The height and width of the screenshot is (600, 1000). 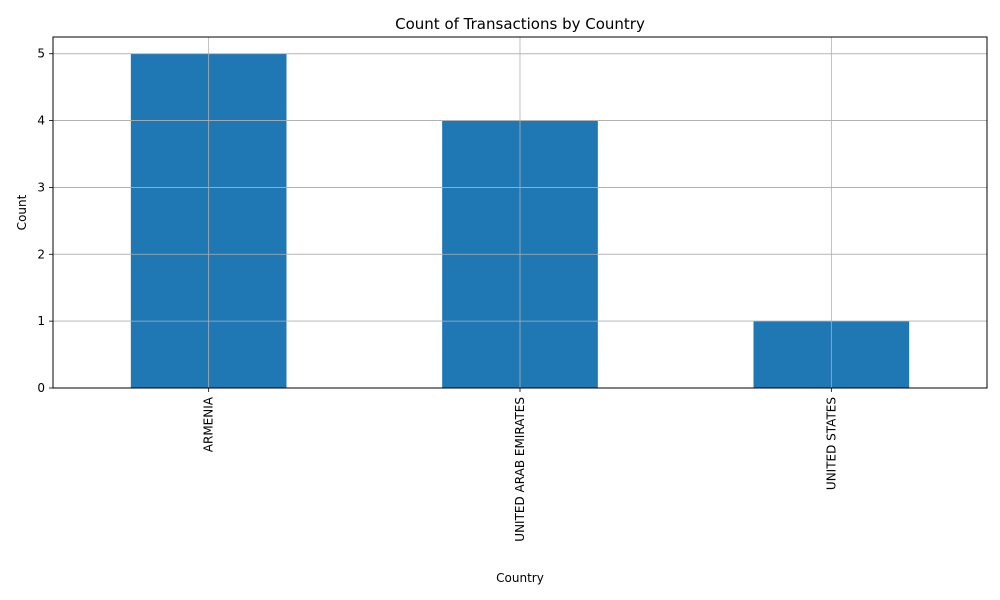 I want to click on y-axis-label: Count, so click(x=22, y=212).